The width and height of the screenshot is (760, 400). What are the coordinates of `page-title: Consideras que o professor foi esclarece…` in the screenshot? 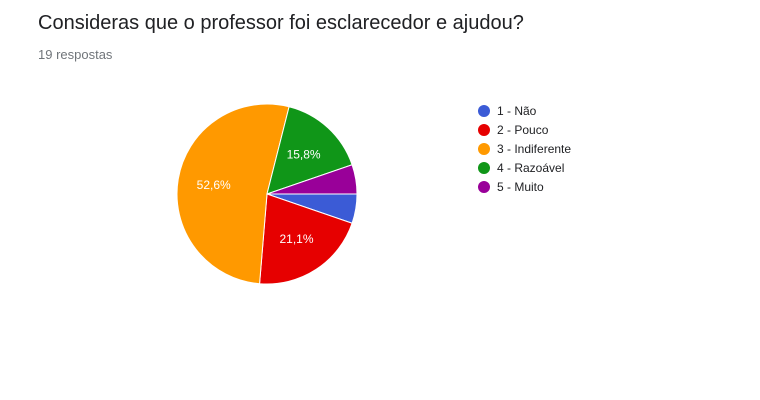 It's located at (281, 23).